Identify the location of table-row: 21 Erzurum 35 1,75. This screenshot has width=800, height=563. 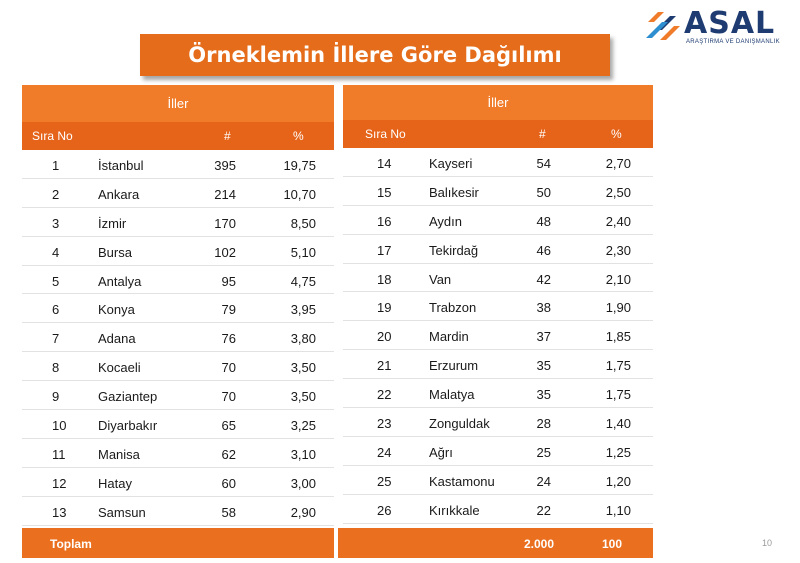
(498, 365).